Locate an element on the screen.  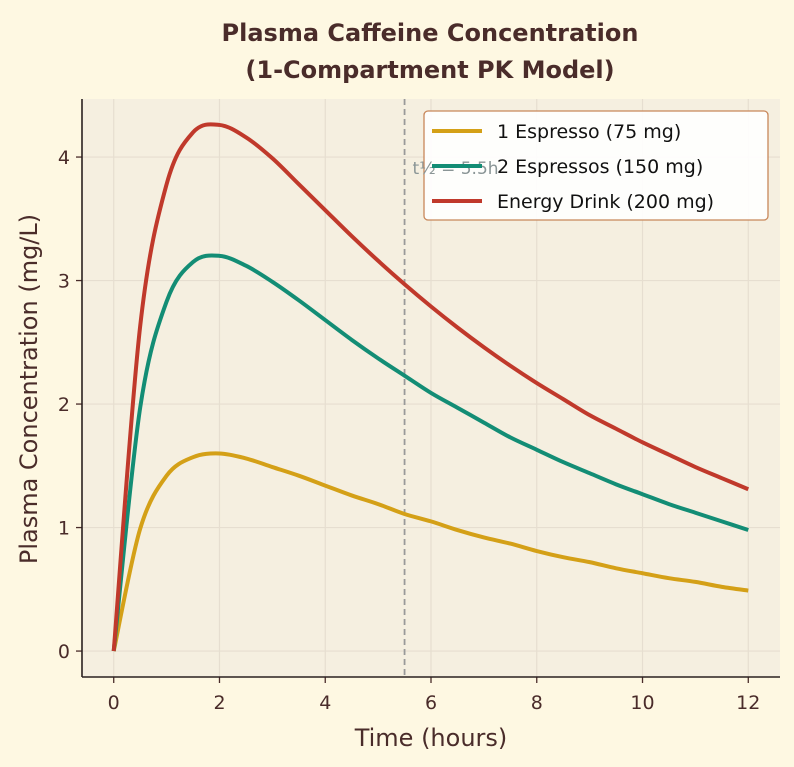
y-tick-label: 1 is located at coordinates (64, 529).